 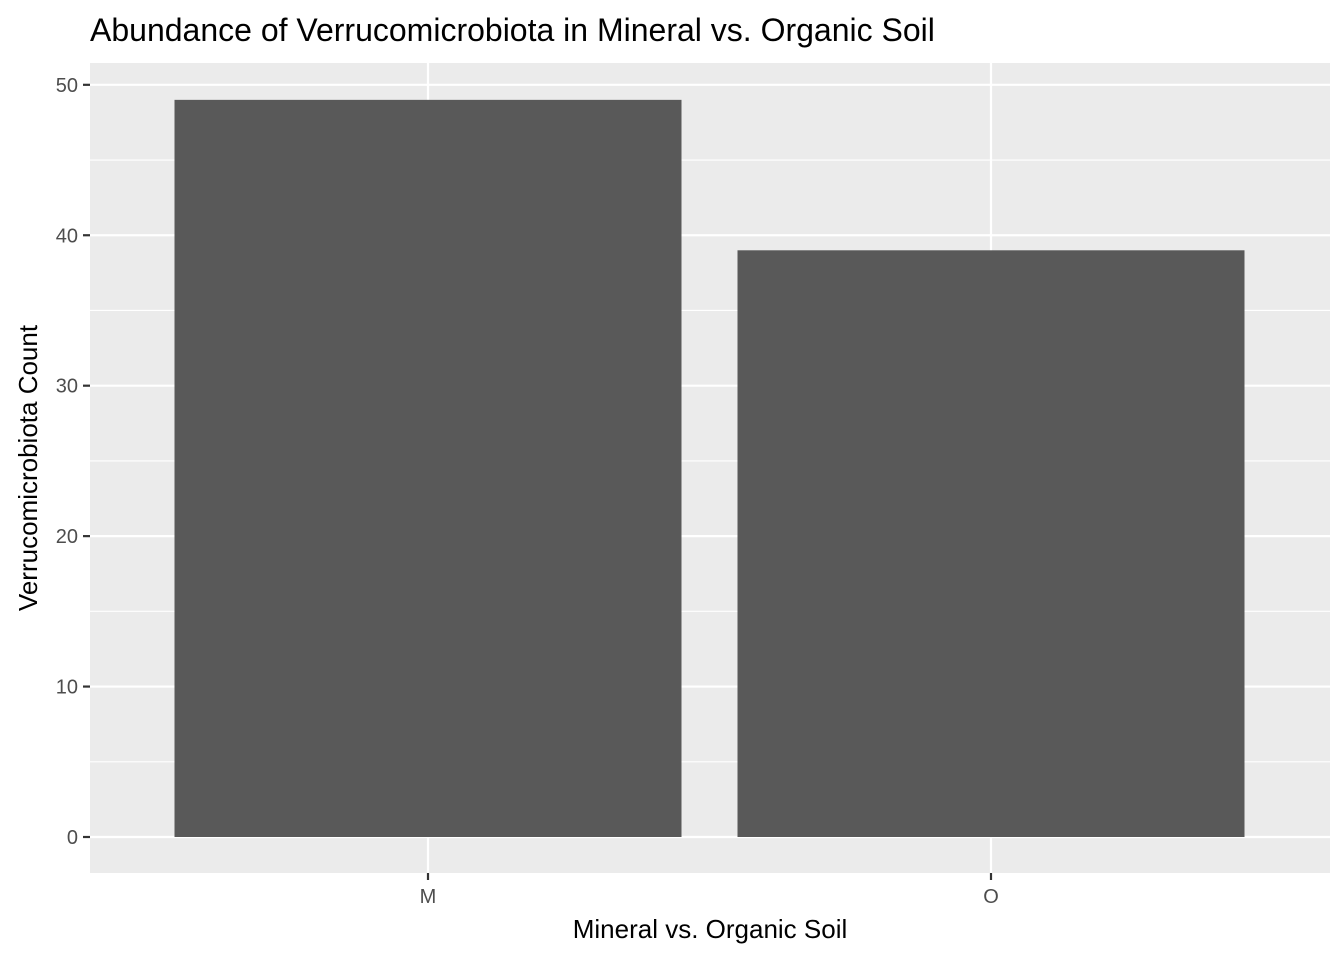 What do you see at coordinates (428, 897) in the screenshot?
I see `x-tick-label: M` at bounding box center [428, 897].